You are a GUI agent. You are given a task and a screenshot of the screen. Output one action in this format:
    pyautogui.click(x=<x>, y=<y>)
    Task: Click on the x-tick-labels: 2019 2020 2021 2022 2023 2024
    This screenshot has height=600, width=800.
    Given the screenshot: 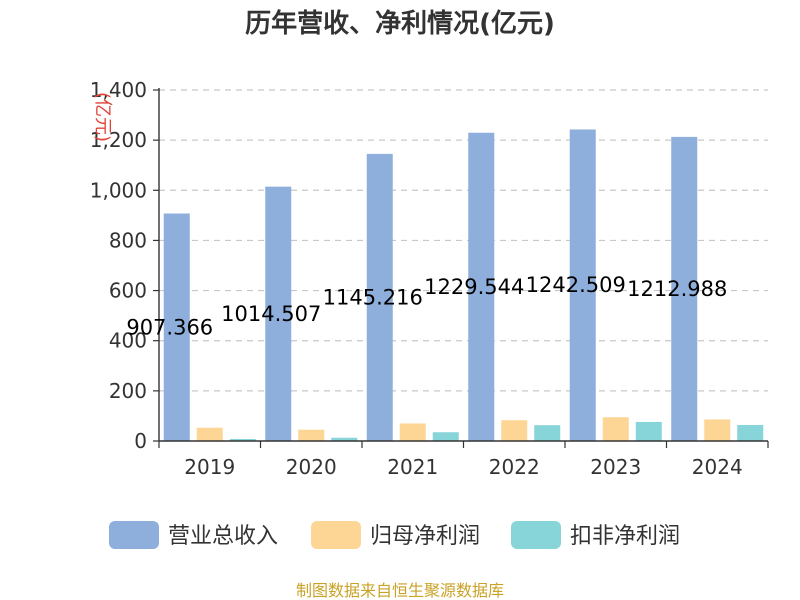 What is the action you would take?
    pyautogui.click(x=463, y=467)
    